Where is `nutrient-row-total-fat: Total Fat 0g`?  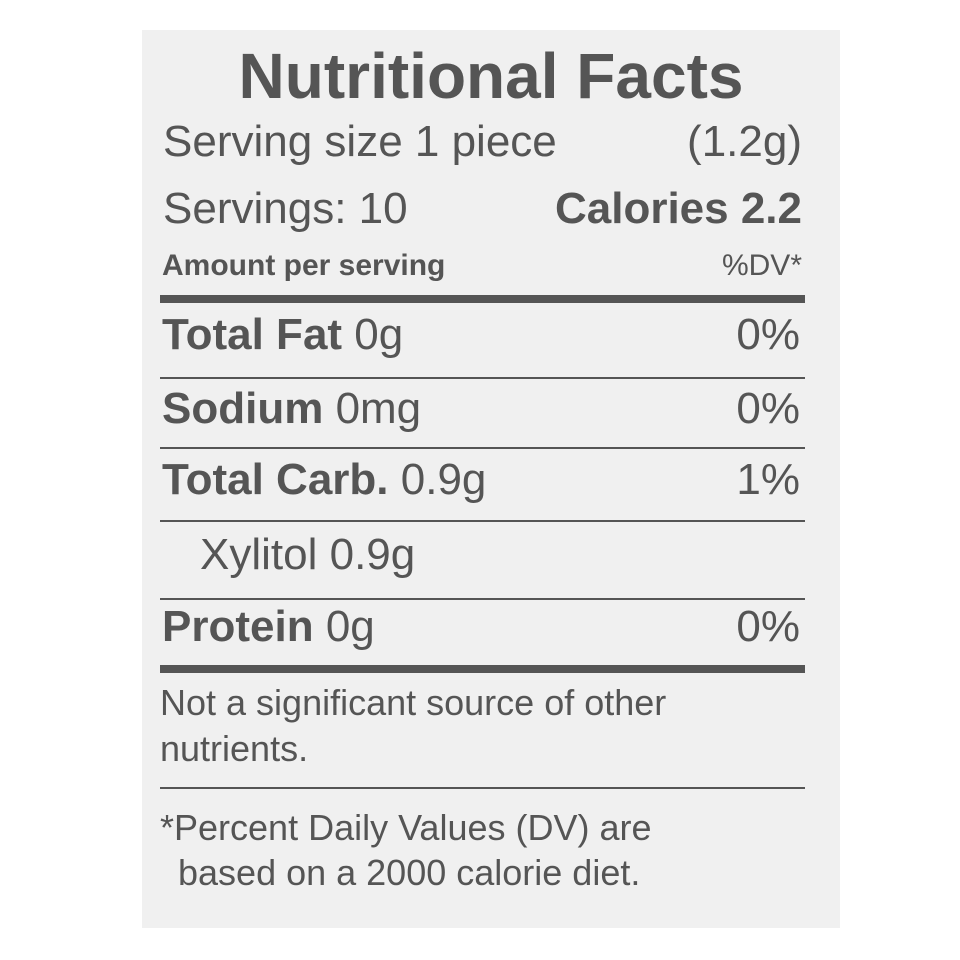 nutrient-row-total-fat: Total Fat 0g is located at coordinates (282, 335).